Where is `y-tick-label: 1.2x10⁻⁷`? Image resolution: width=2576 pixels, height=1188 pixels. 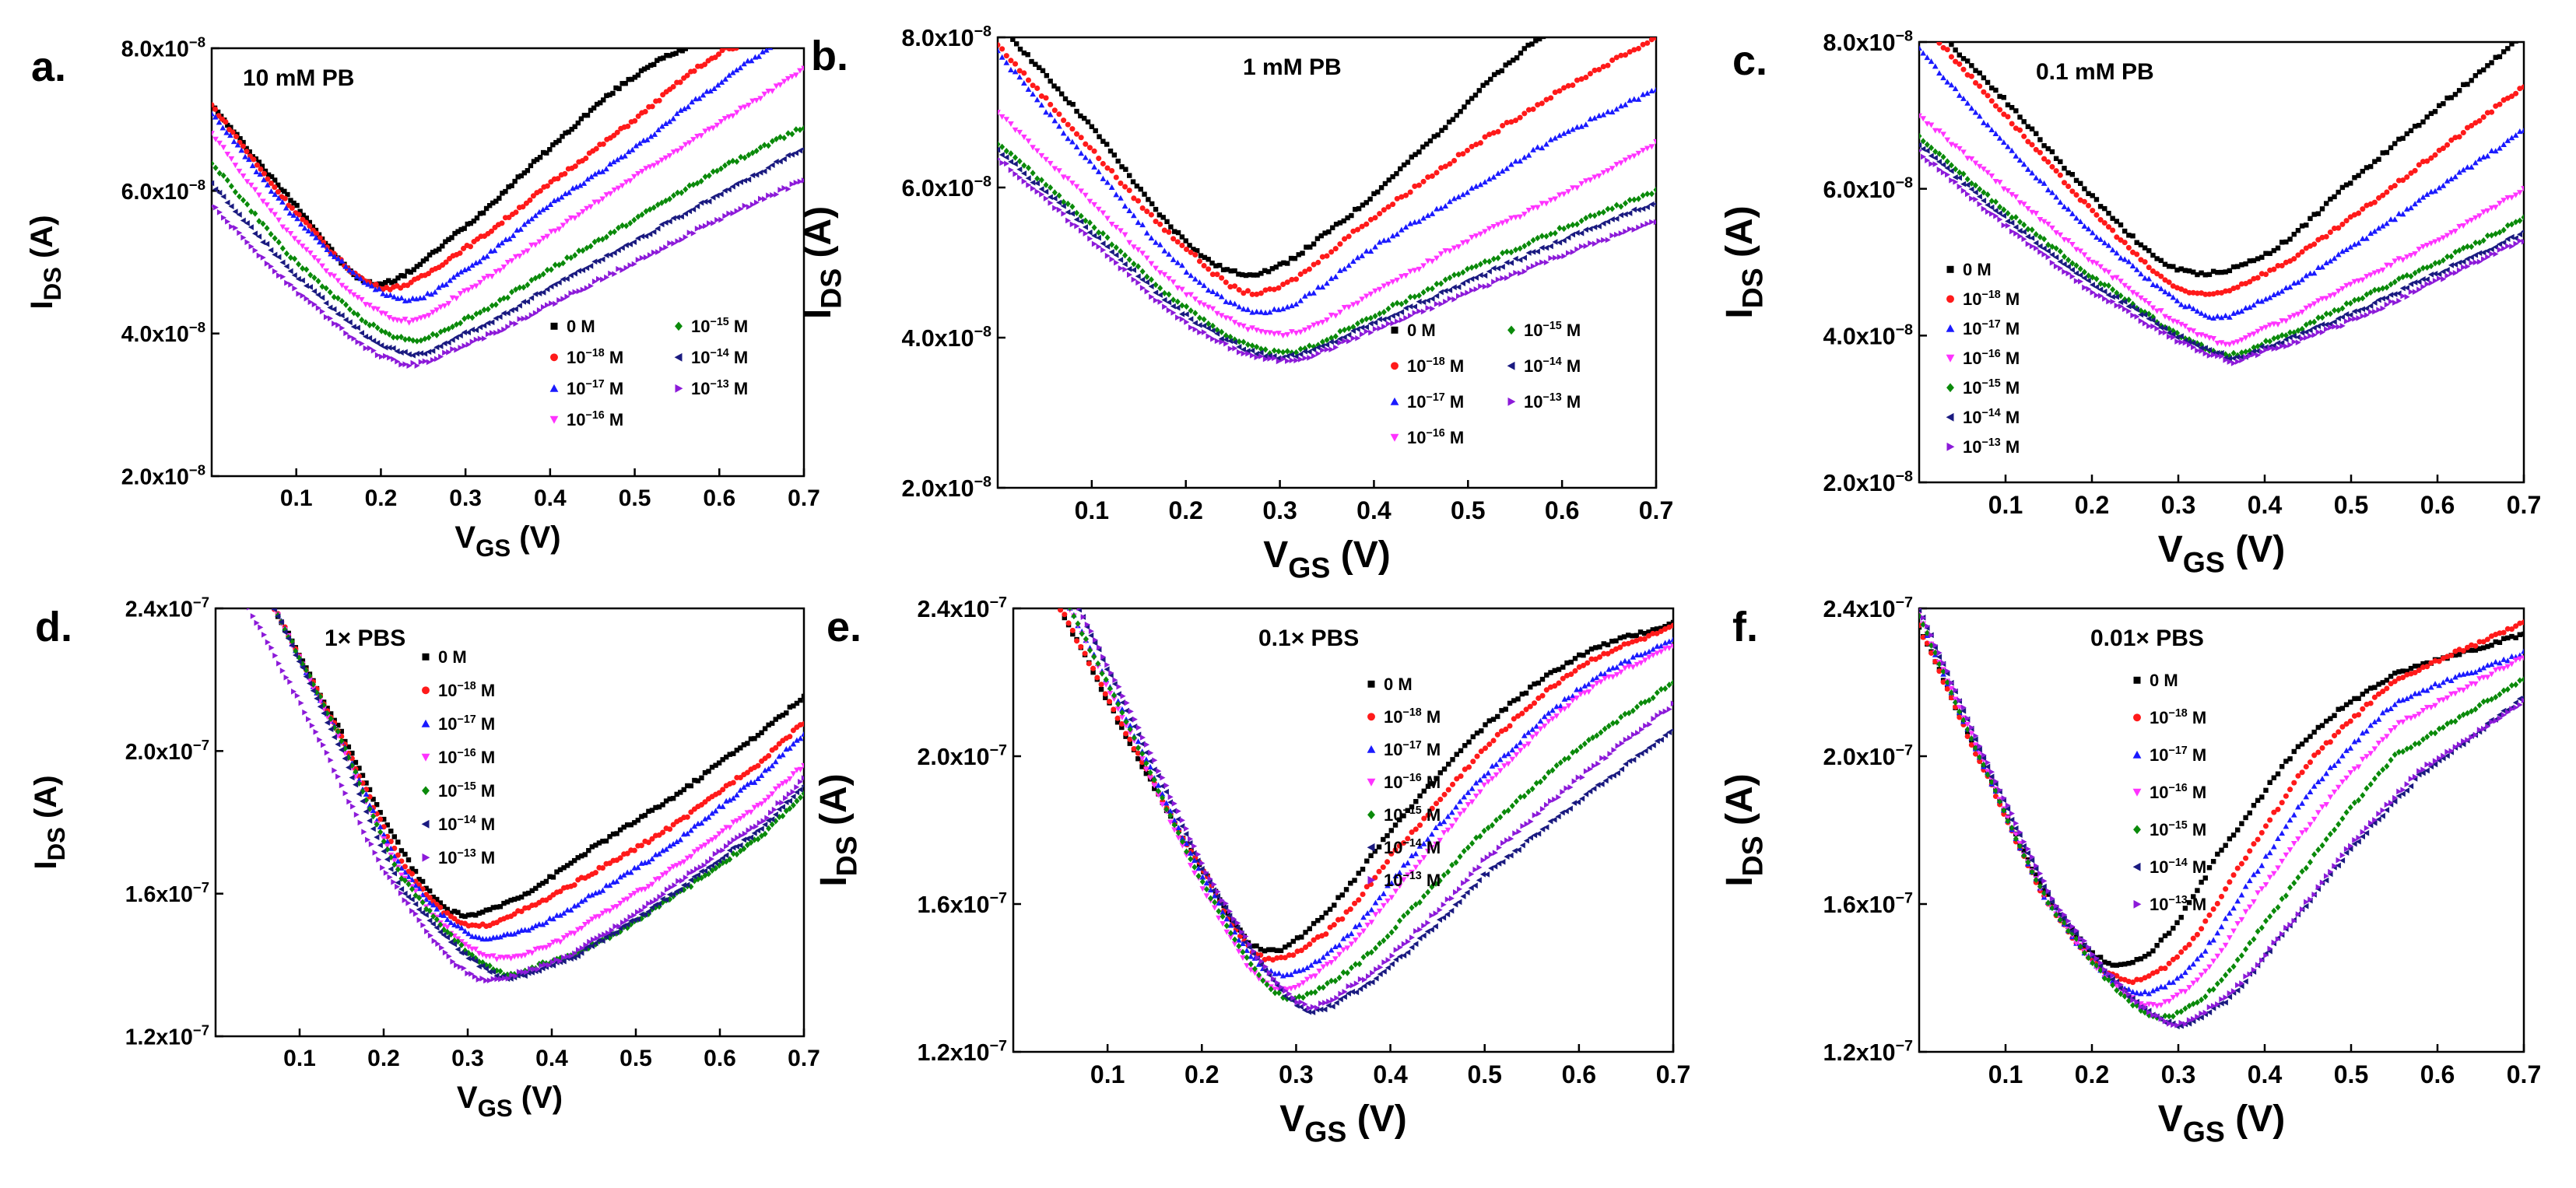
y-tick-label: 1.2x10⁻⁷ is located at coordinates (167, 1036).